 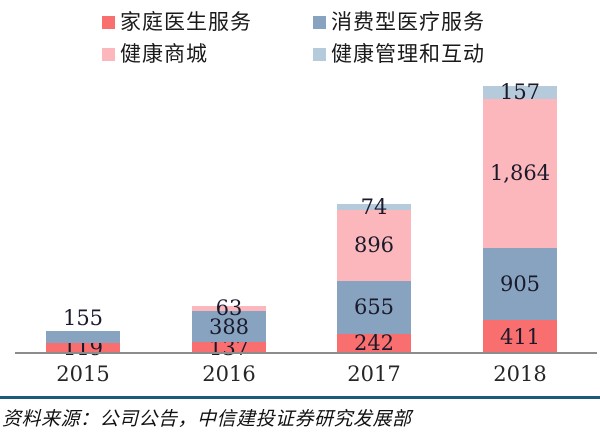 What do you see at coordinates (306, 353) in the screenshot?
I see `x-axis-line` at bounding box center [306, 353].